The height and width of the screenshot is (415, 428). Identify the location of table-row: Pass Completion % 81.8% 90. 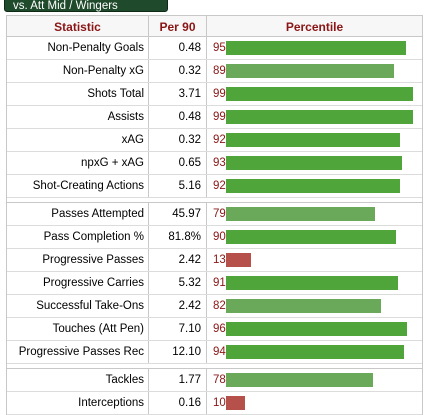
(214, 237).